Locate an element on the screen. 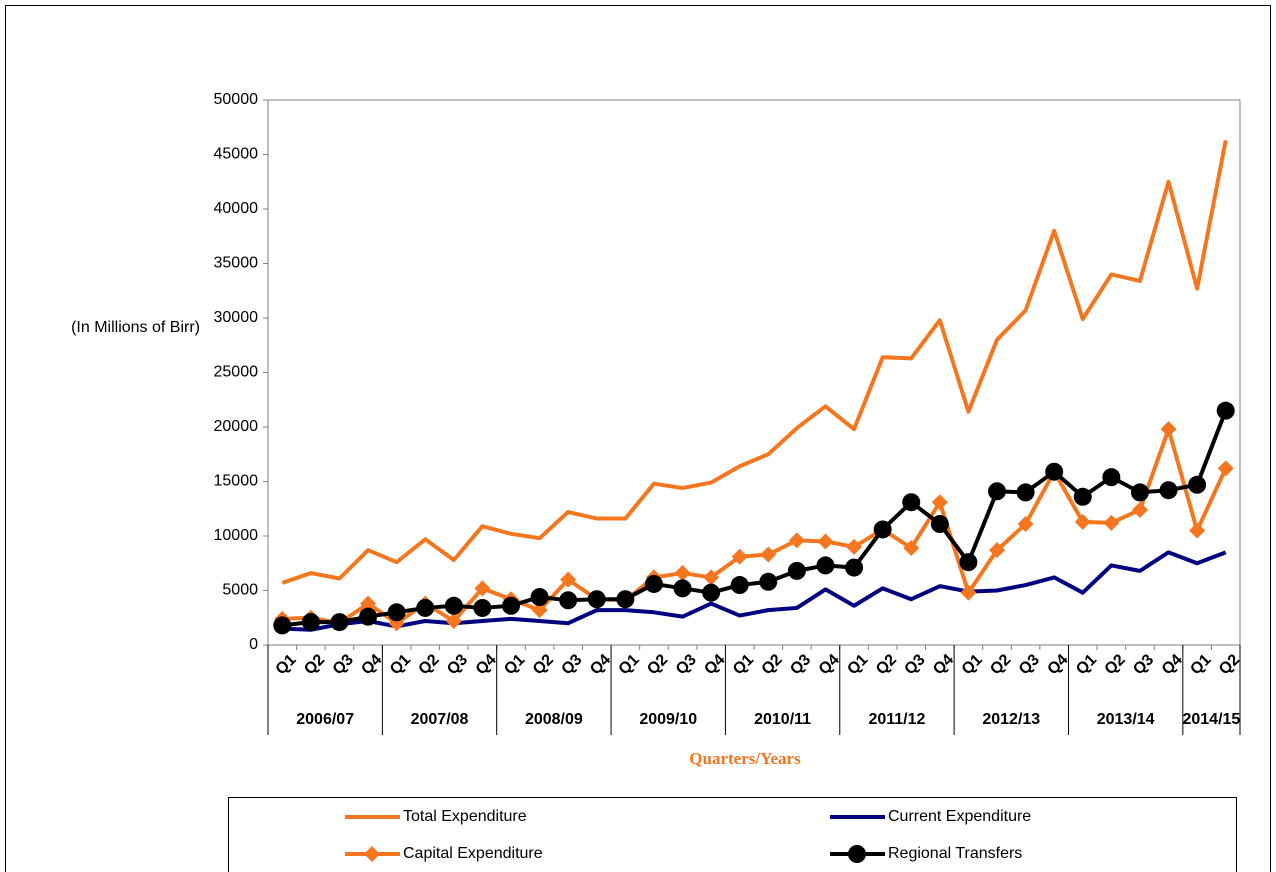 The height and width of the screenshot is (872, 1276). y-tick-label: 50000 is located at coordinates (236, 99).